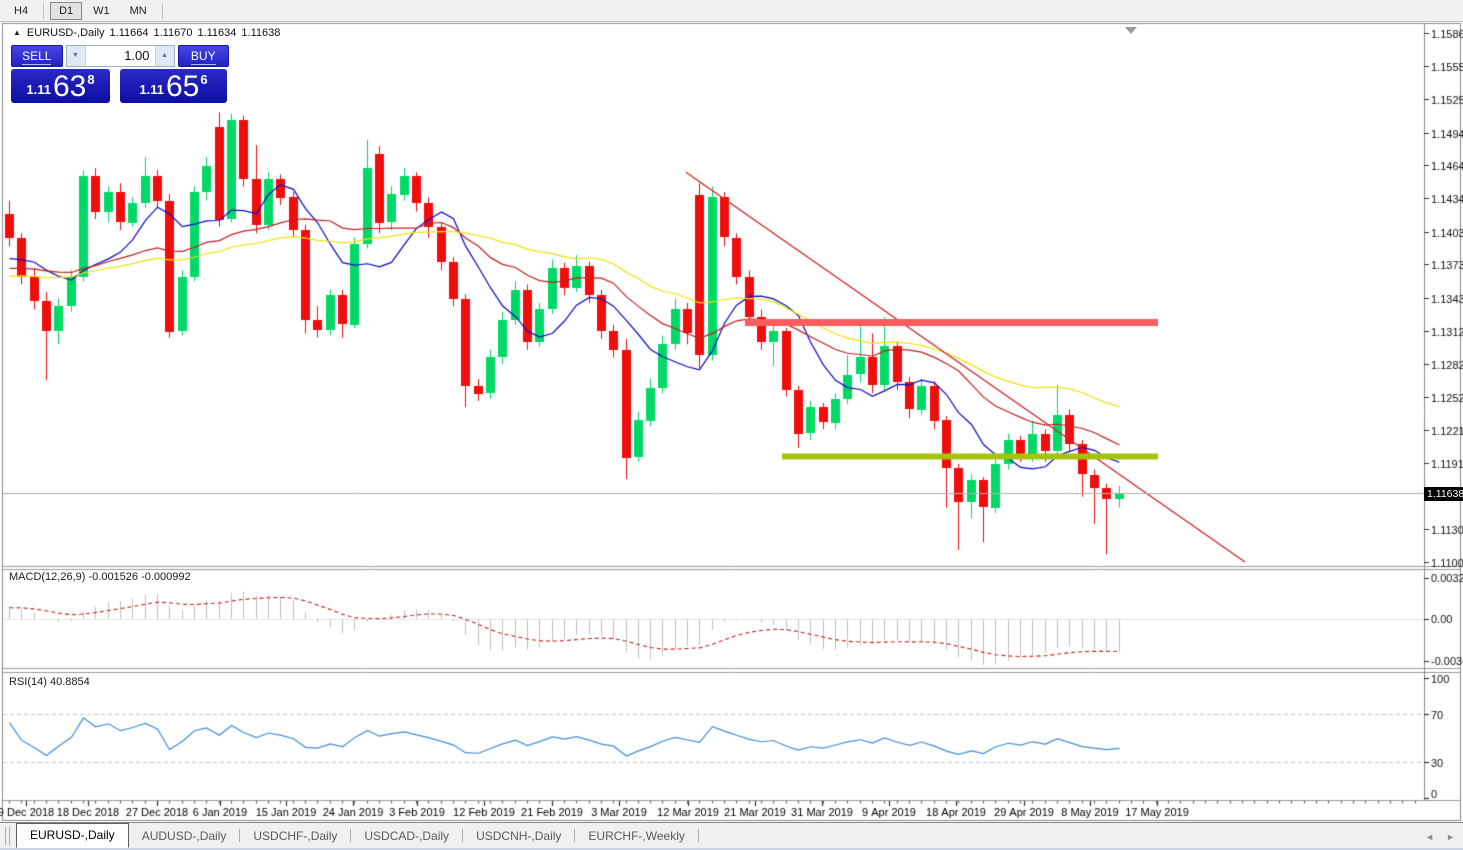 The width and height of the screenshot is (1463, 850). What do you see at coordinates (17, 32) in the screenshot?
I see `collapse-triangle-icon: ▲` at bounding box center [17, 32].